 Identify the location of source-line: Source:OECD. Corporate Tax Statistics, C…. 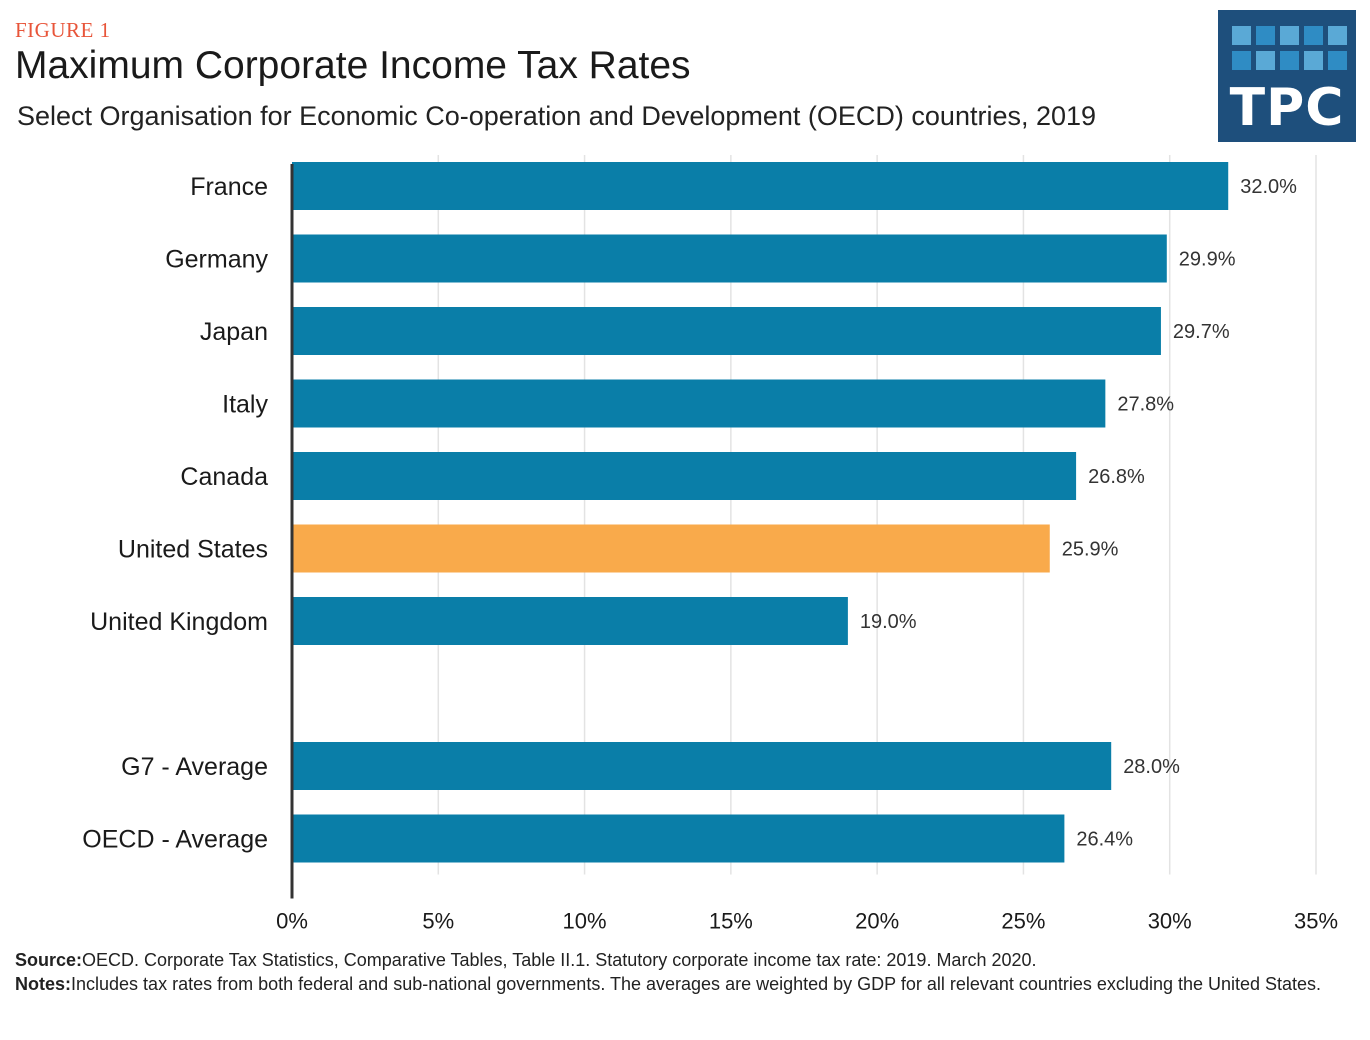
(685, 960).